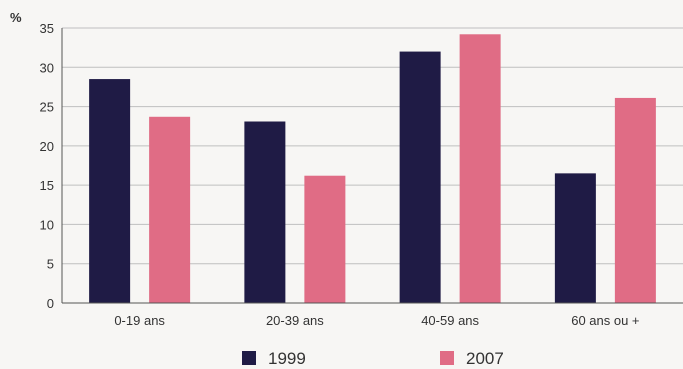  Describe the element at coordinates (249, 358) in the screenshot. I see `legend-swatch-1999` at that location.